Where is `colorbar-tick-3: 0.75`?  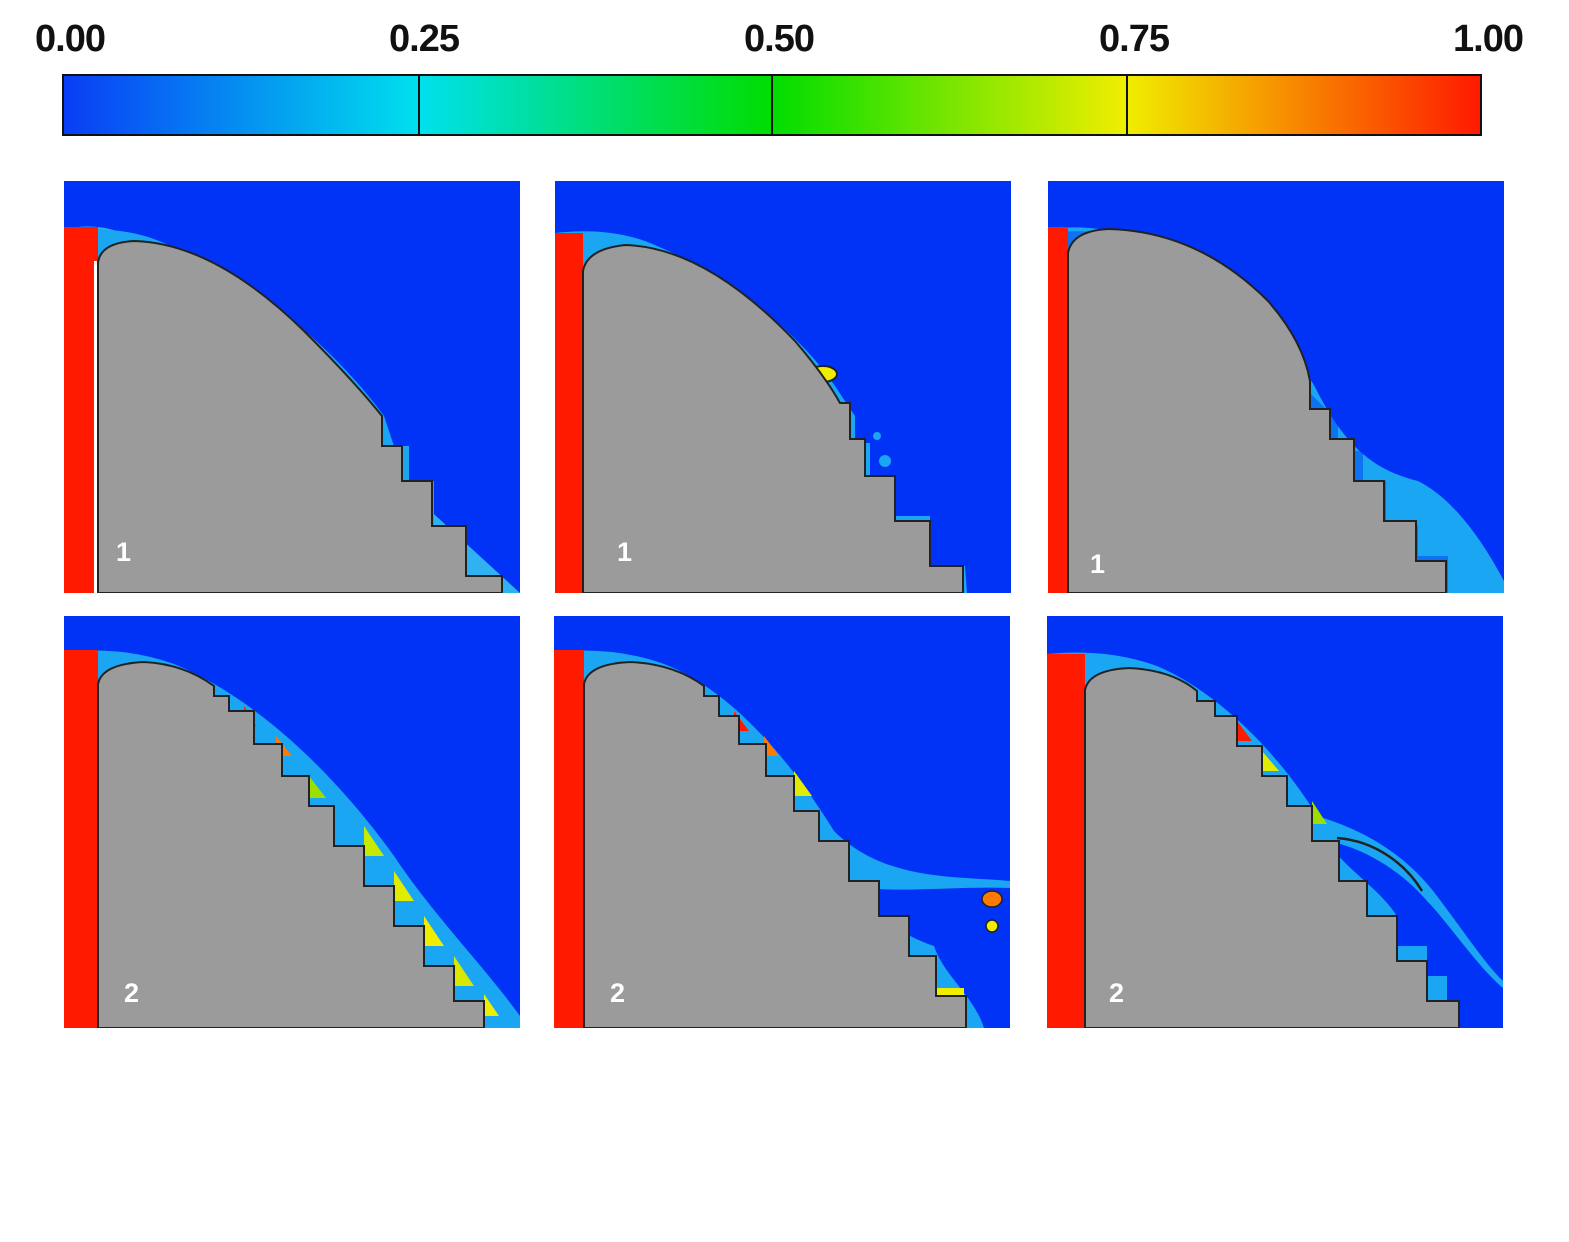 colorbar-tick-3: 0.75 is located at coordinates (1134, 39).